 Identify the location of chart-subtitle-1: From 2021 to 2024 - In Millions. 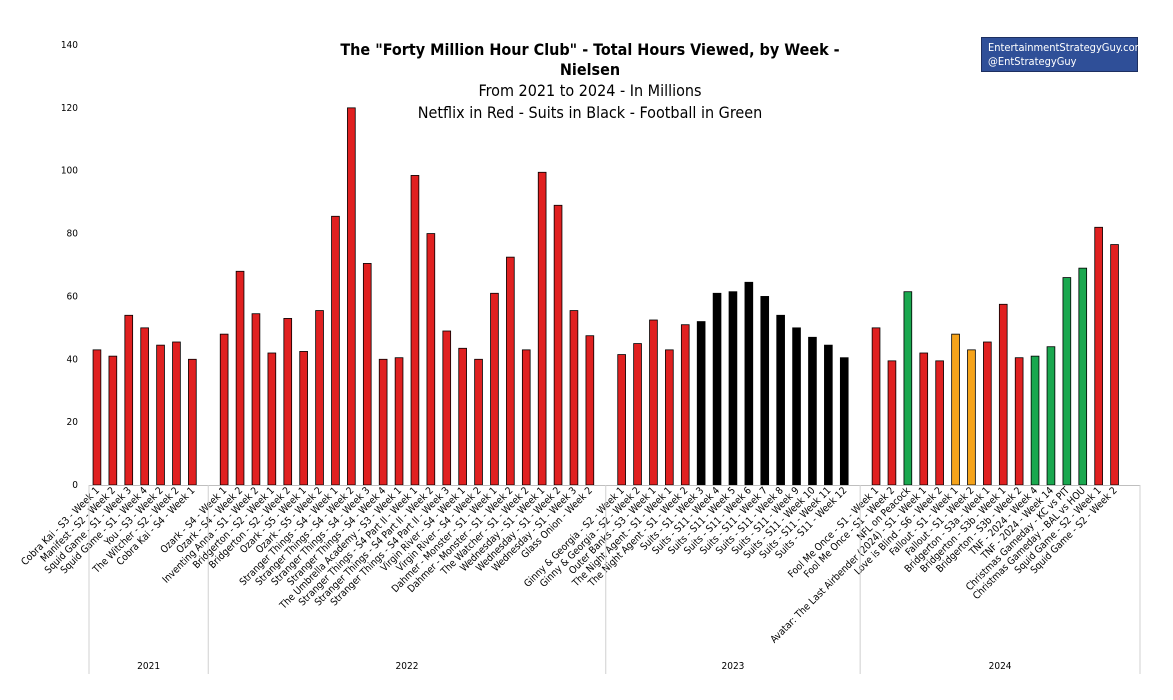
(590, 90).